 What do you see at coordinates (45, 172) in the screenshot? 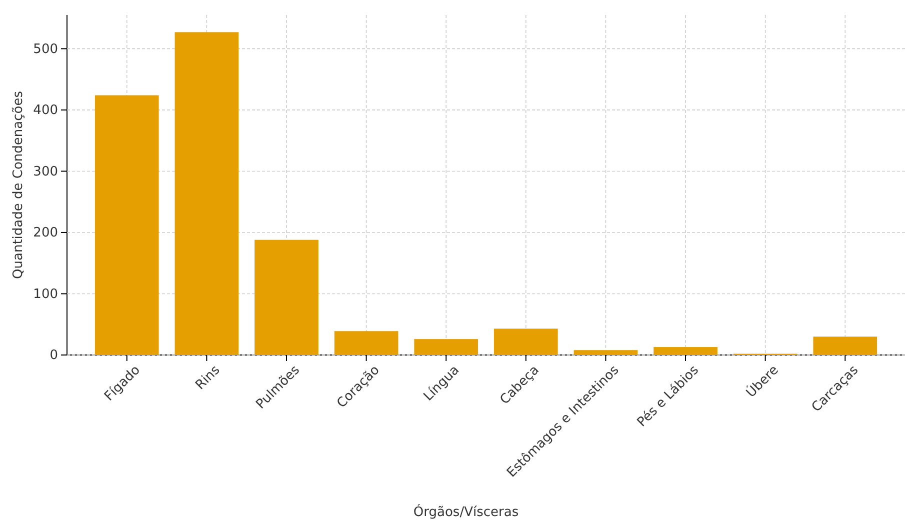
I see `y-tick-label: 300` at bounding box center [45, 172].